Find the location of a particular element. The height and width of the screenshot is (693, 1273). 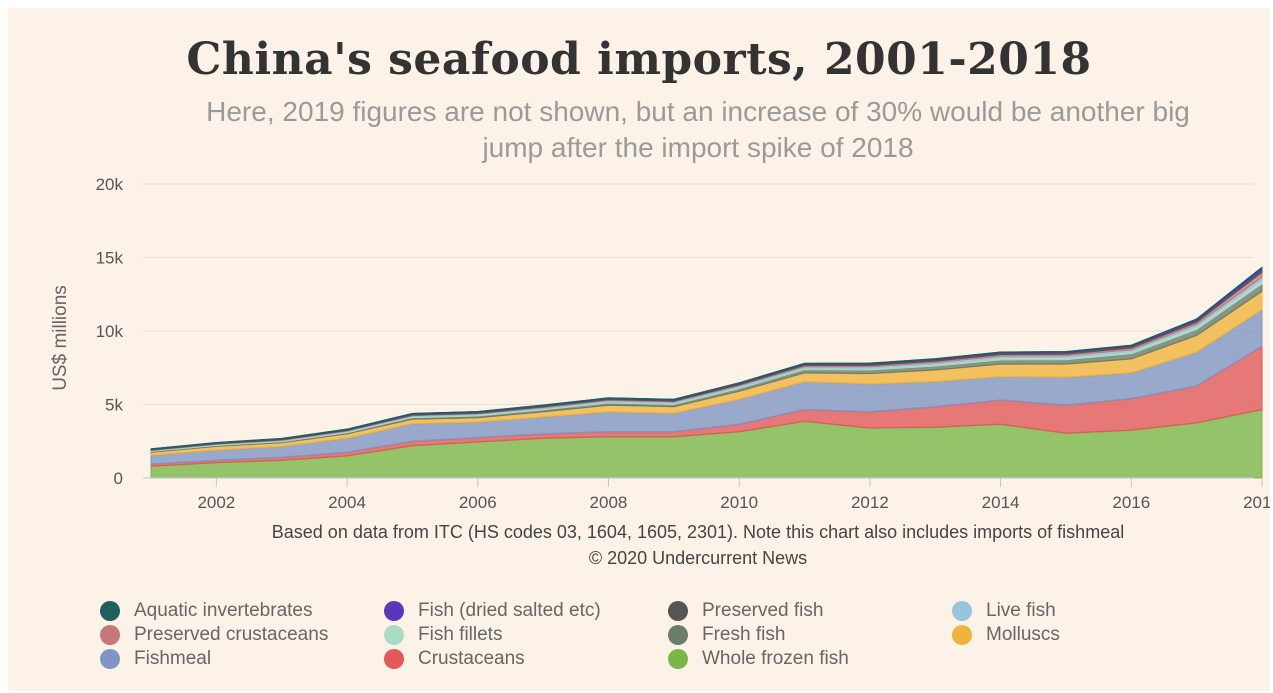

legend-item: Preserved crustaceans is located at coordinates (242, 635).